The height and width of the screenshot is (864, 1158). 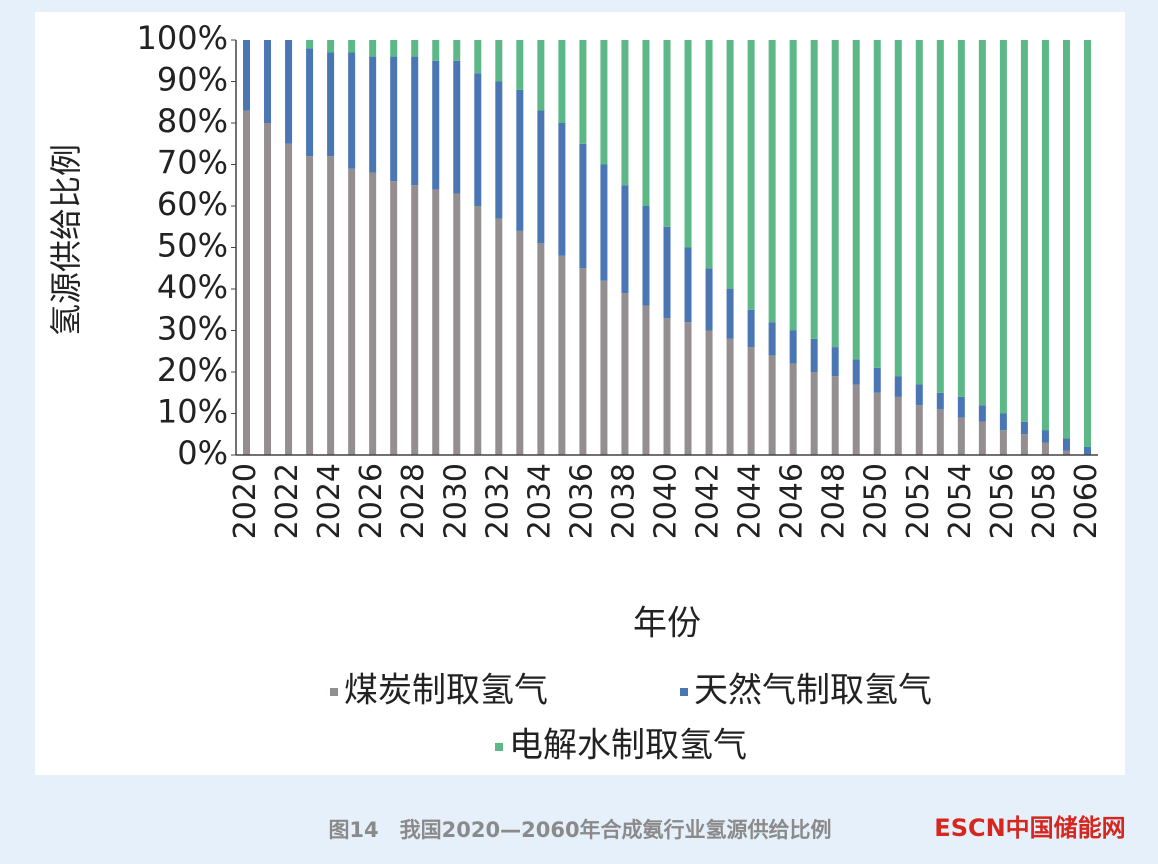 I want to click on x-axis-title: 年份, so click(x=667, y=624).